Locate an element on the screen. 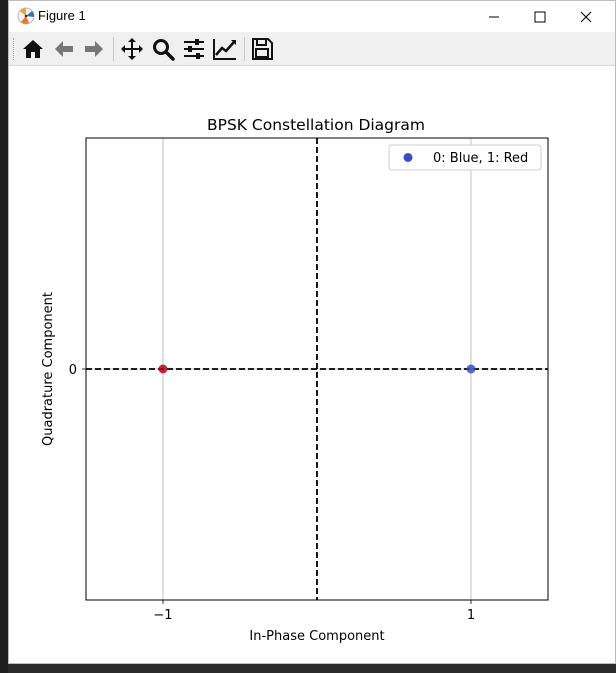 The height and width of the screenshot is (673, 616). y-tick-label: 0 is located at coordinates (73, 370).